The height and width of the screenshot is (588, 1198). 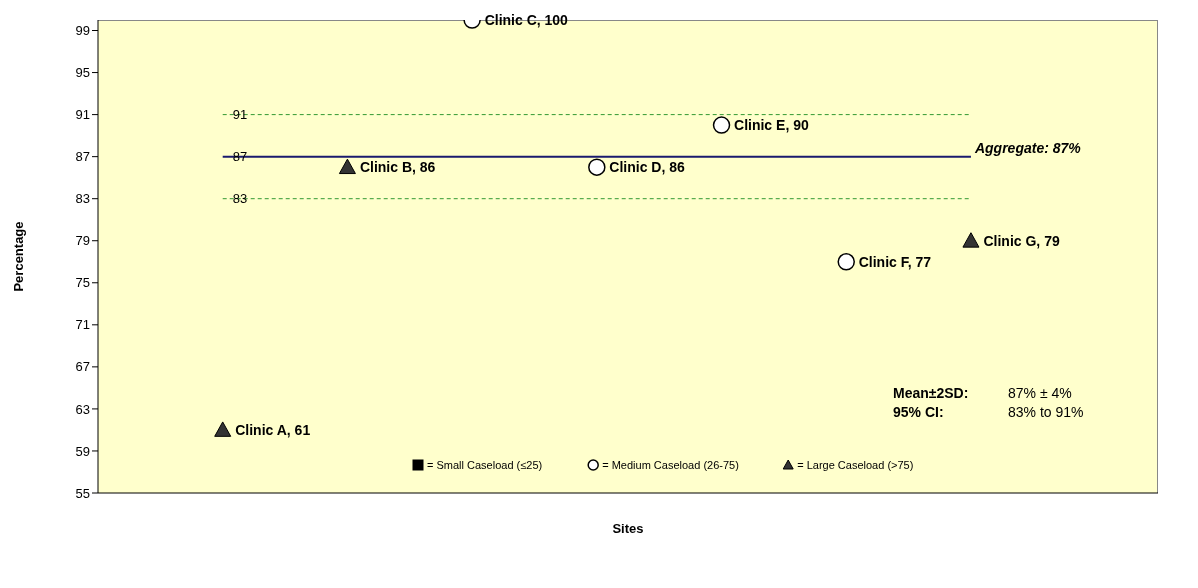 I want to click on legend-label: = Large Caseload (>75), so click(x=855, y=465).